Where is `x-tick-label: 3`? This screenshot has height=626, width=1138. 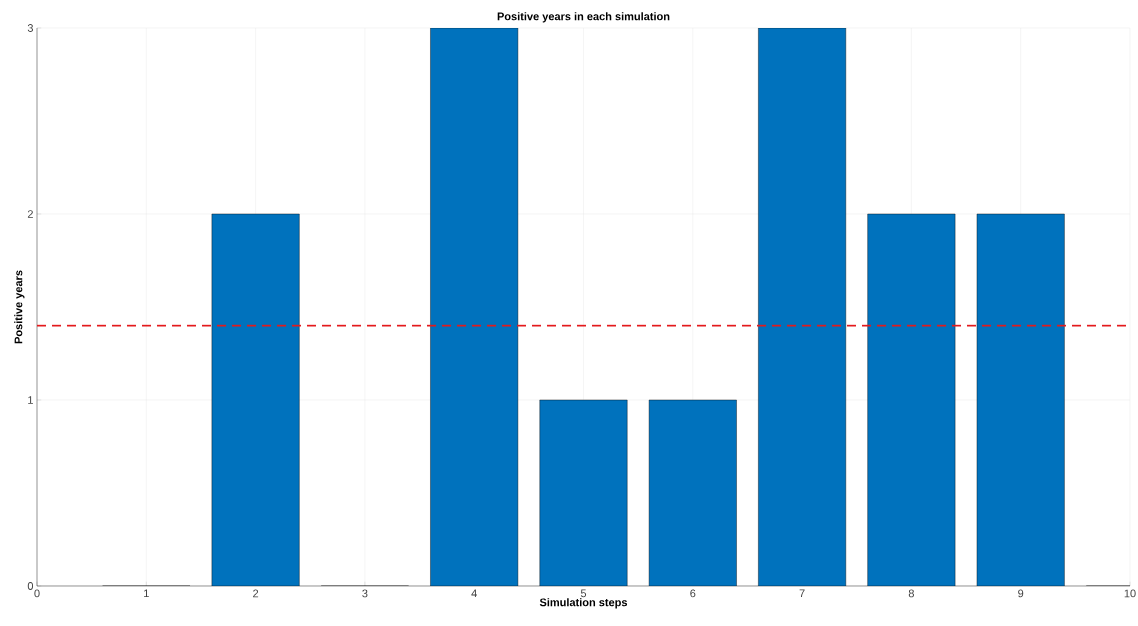 x-tick-label: 3 is located at coordinates (365, 593).